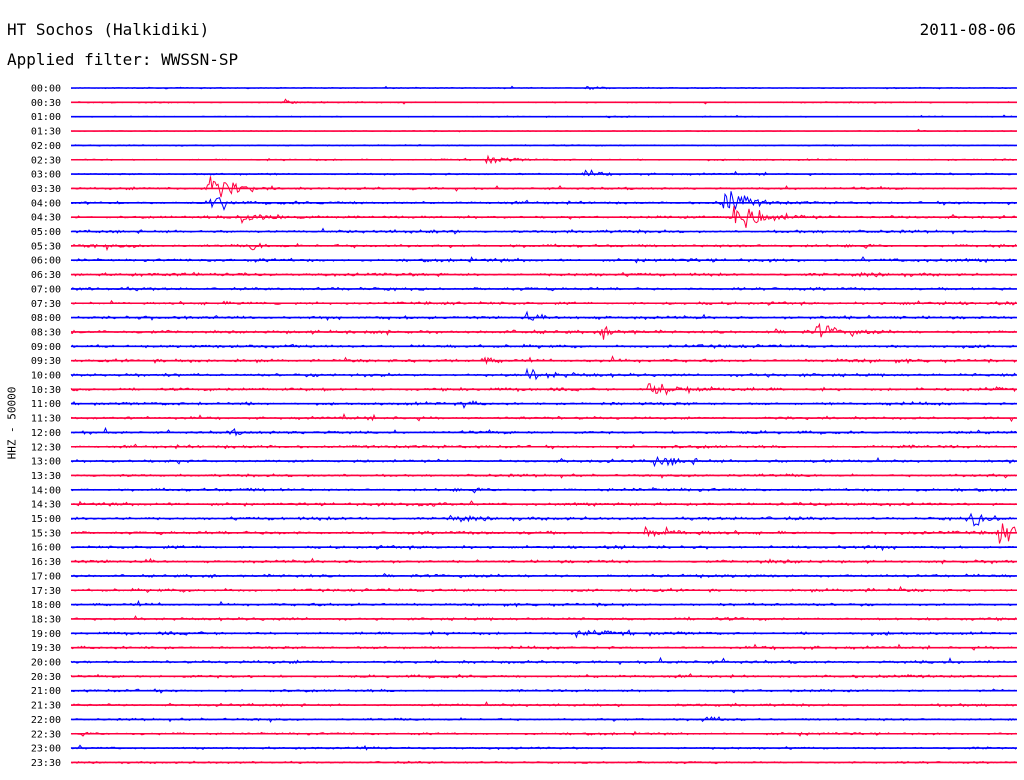  I want to click on time-label: 15:00, so click(46, 519).